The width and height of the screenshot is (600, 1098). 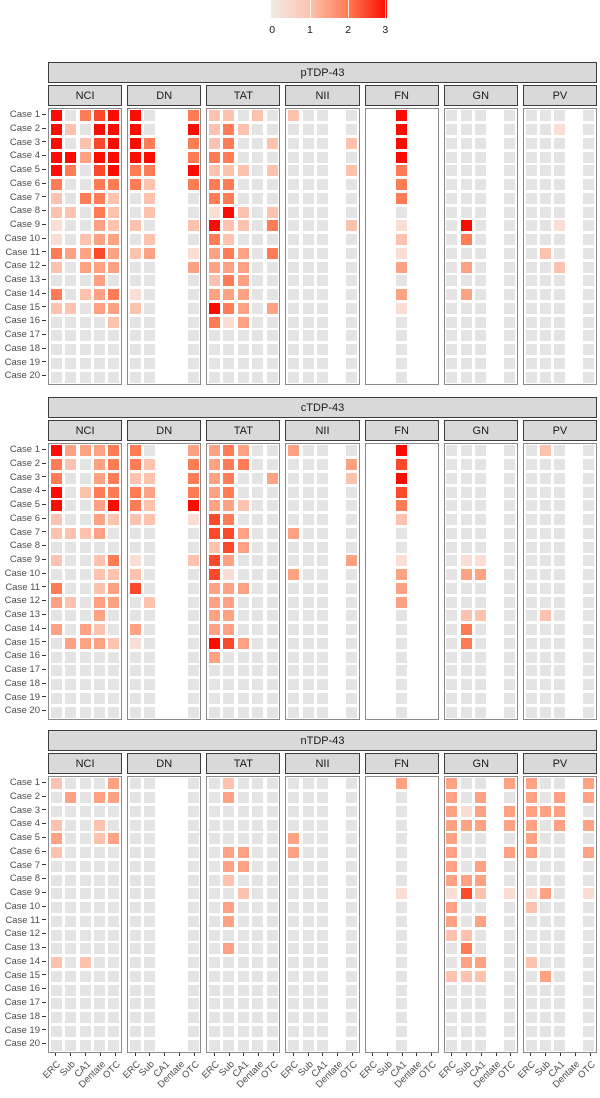 I want to click on case-label: Case 11, so click(x=23, y=588).